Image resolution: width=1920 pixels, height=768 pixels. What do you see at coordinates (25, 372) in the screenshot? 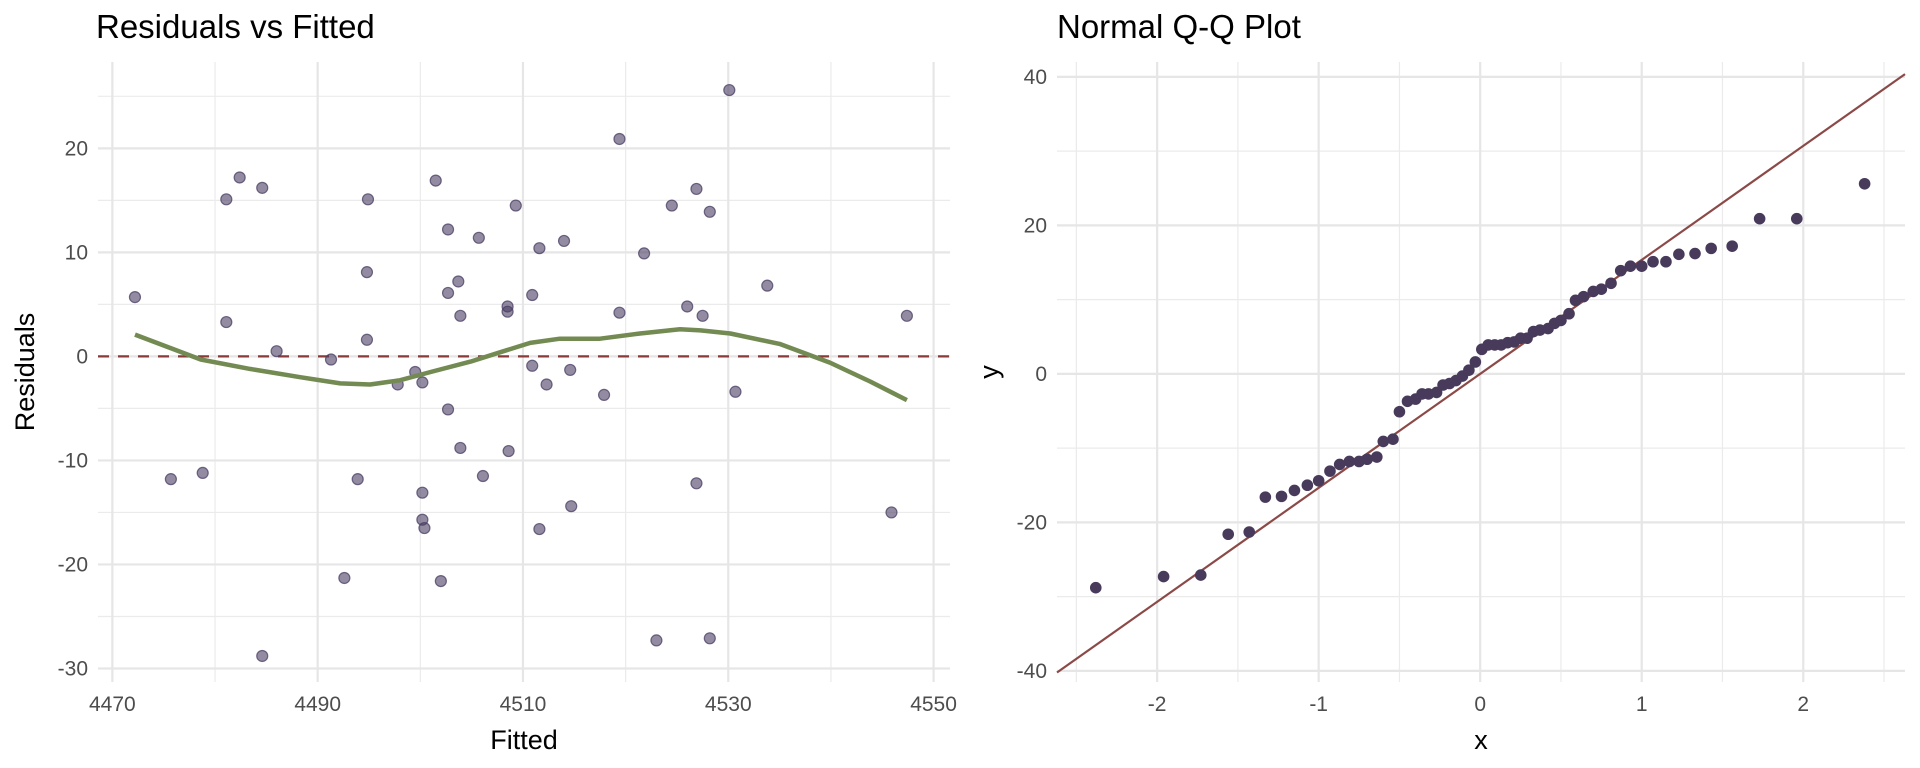
I see `y-axis-title: Residuals` at bounding box center [25, 372].